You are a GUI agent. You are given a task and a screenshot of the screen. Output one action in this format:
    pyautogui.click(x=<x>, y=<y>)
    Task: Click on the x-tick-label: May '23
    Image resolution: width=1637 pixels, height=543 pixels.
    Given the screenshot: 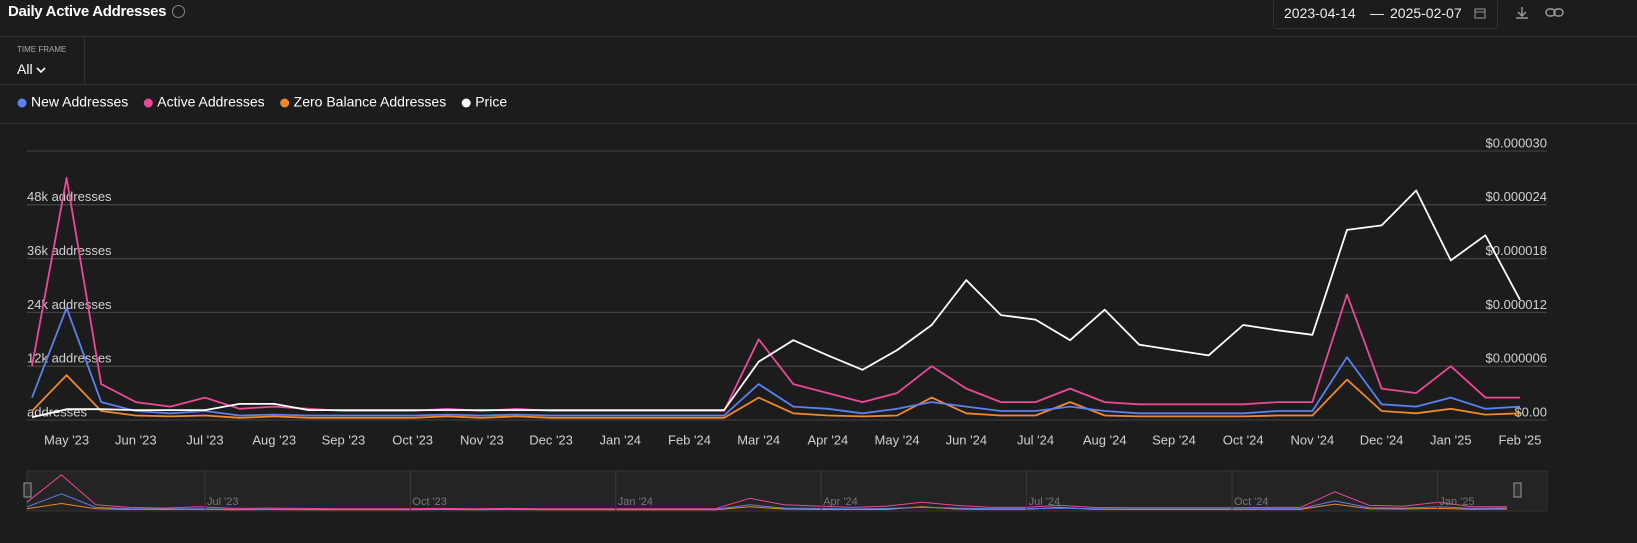 What is the action you would take?
    pyautogui.click(x=66, y=439)
    